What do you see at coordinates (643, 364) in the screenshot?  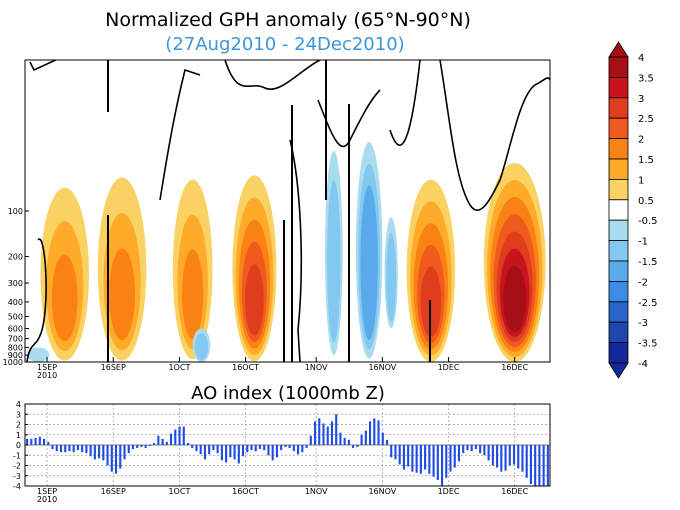 I see `colorbar-label: -4` at bounding box center [643, 364].